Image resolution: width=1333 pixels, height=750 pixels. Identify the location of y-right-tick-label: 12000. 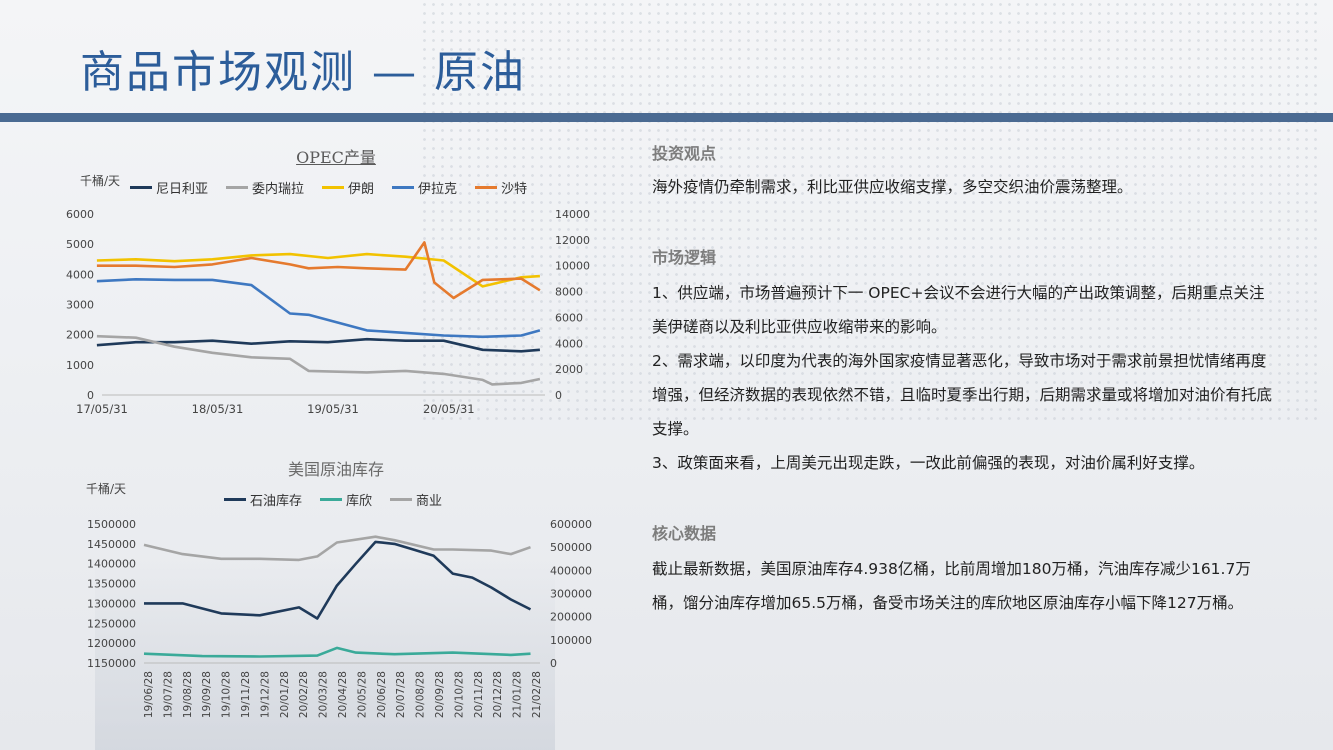
(572, 240).